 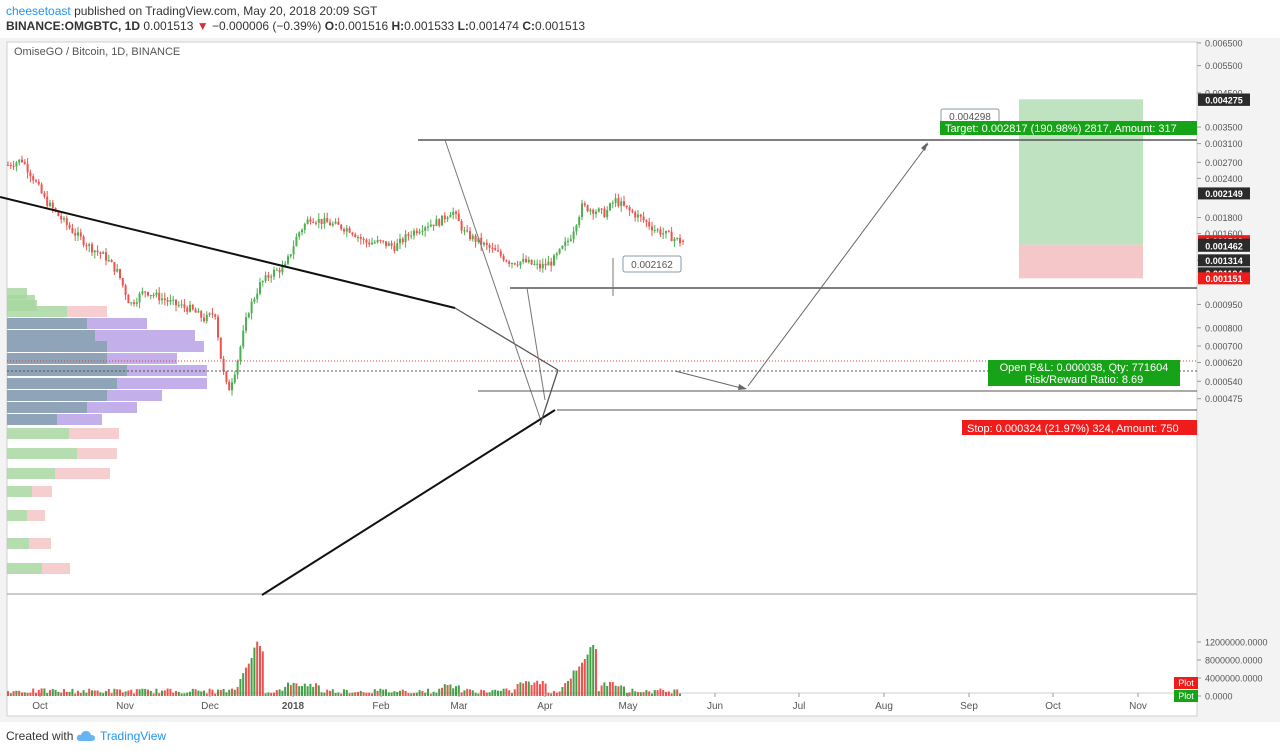 What do you see at coordinates (536, 344) in the screenshot?
I see `projection-line` at bounding box center [536, 344].